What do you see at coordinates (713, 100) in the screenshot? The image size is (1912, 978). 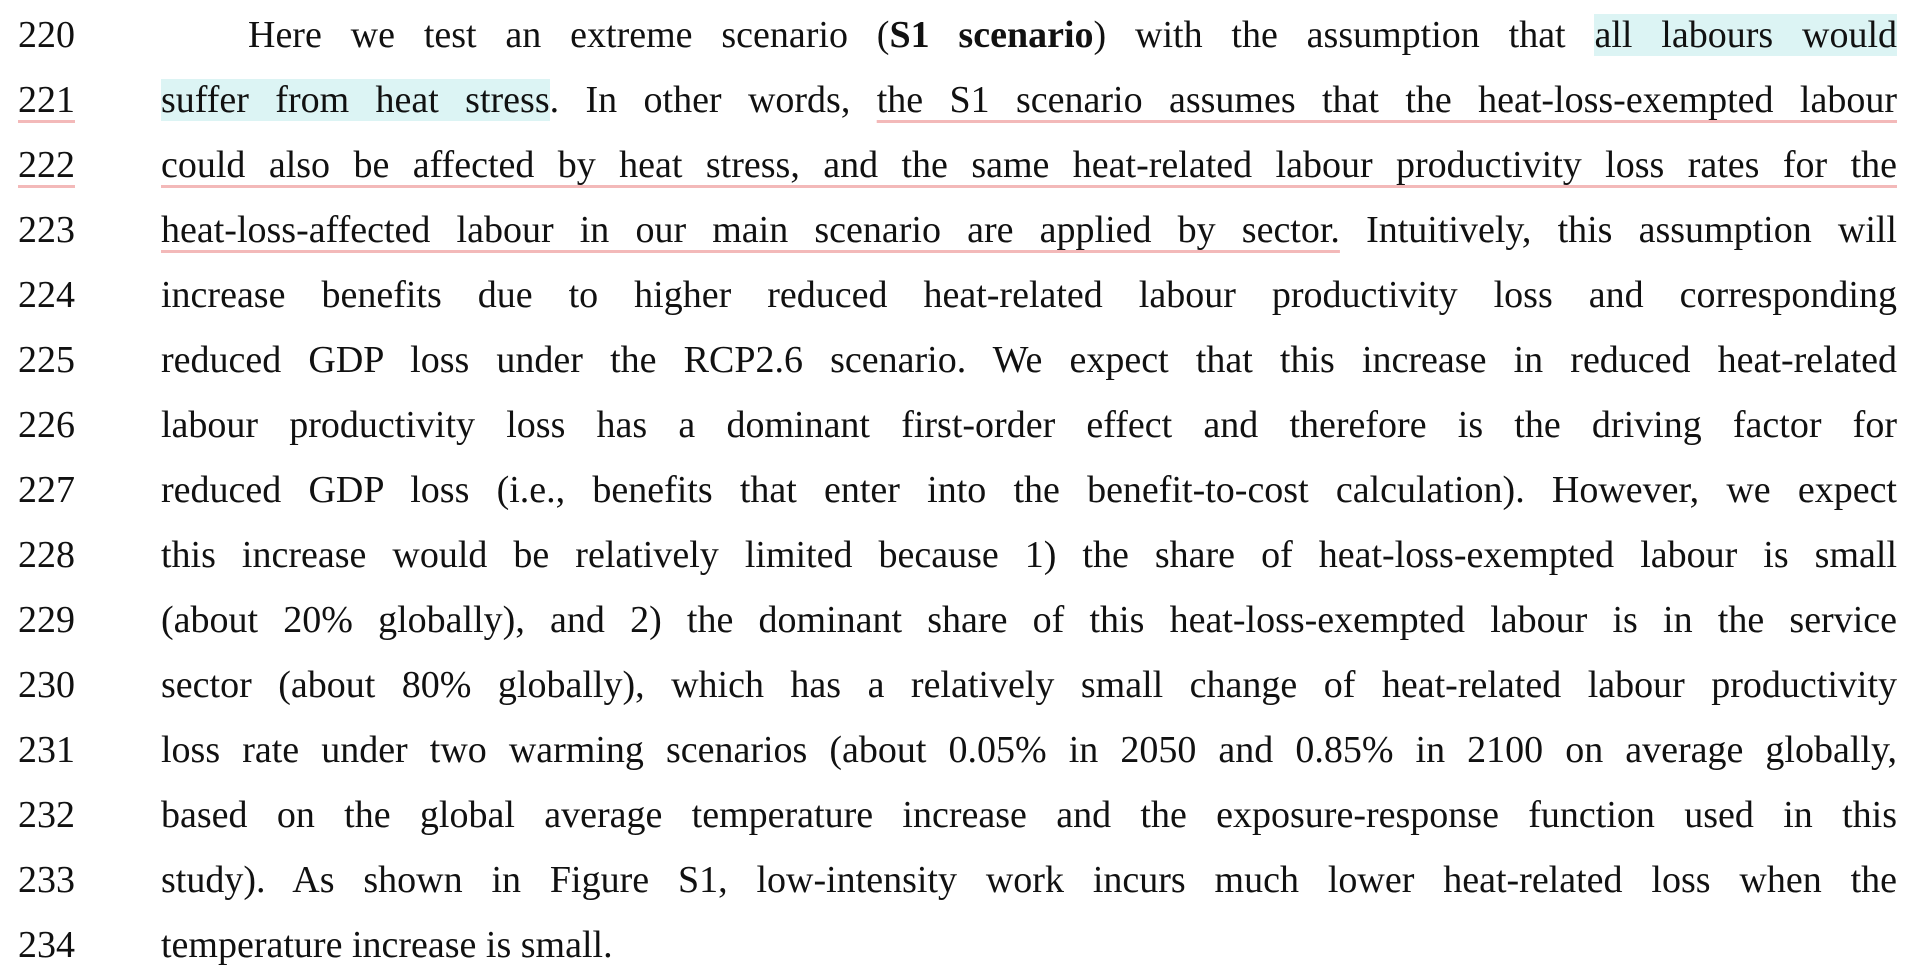 I see `text-run: . In other words,` at bounding box center [713, 100].